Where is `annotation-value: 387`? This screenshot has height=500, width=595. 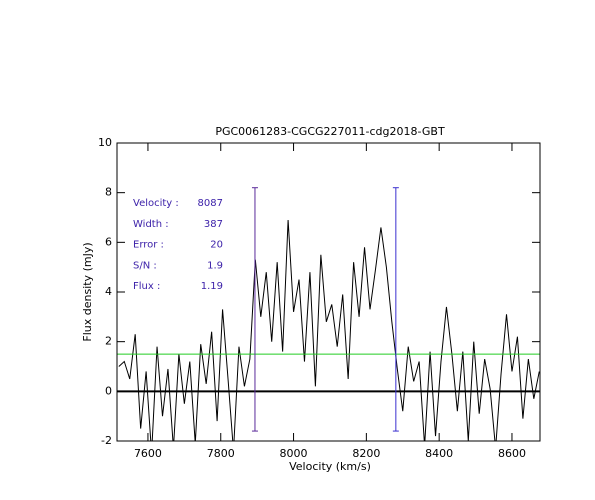
annotation-value: 387 is located at coordinates (213, 224).